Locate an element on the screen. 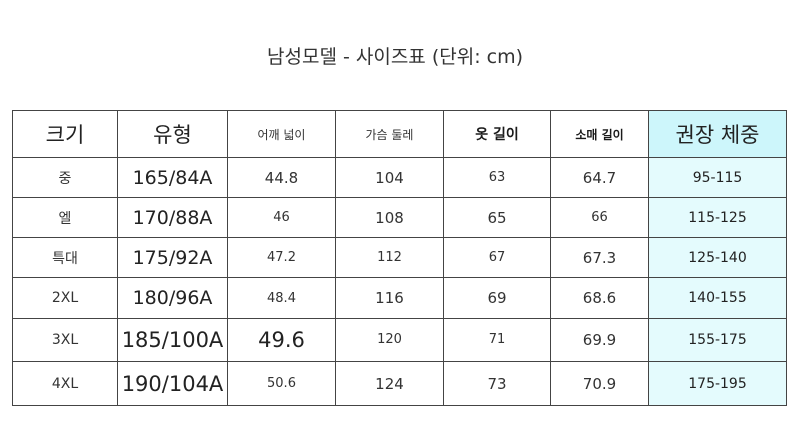  cell-chest: 108 is located at coordinates (389, 218).